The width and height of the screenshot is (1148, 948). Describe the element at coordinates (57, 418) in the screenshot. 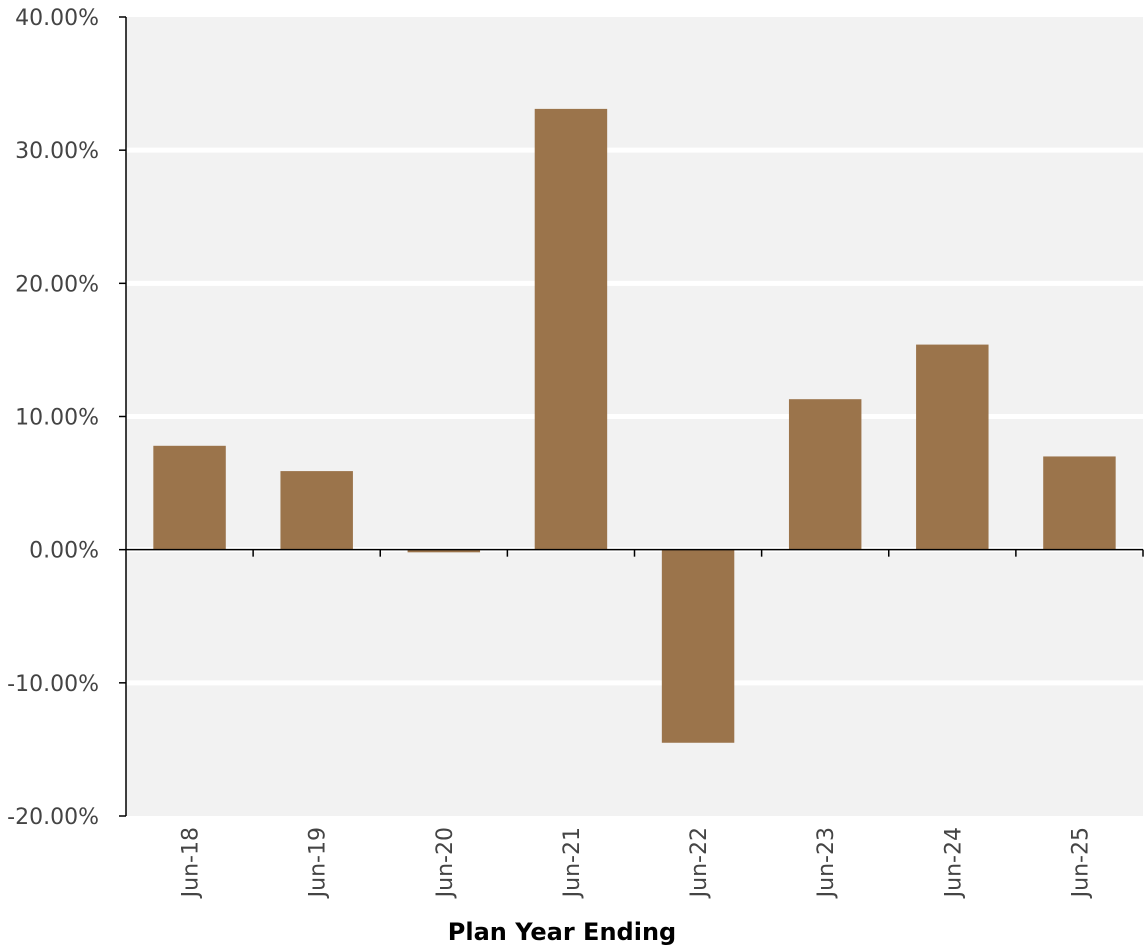

I see `y-tick-label: 10.00%` at that location.